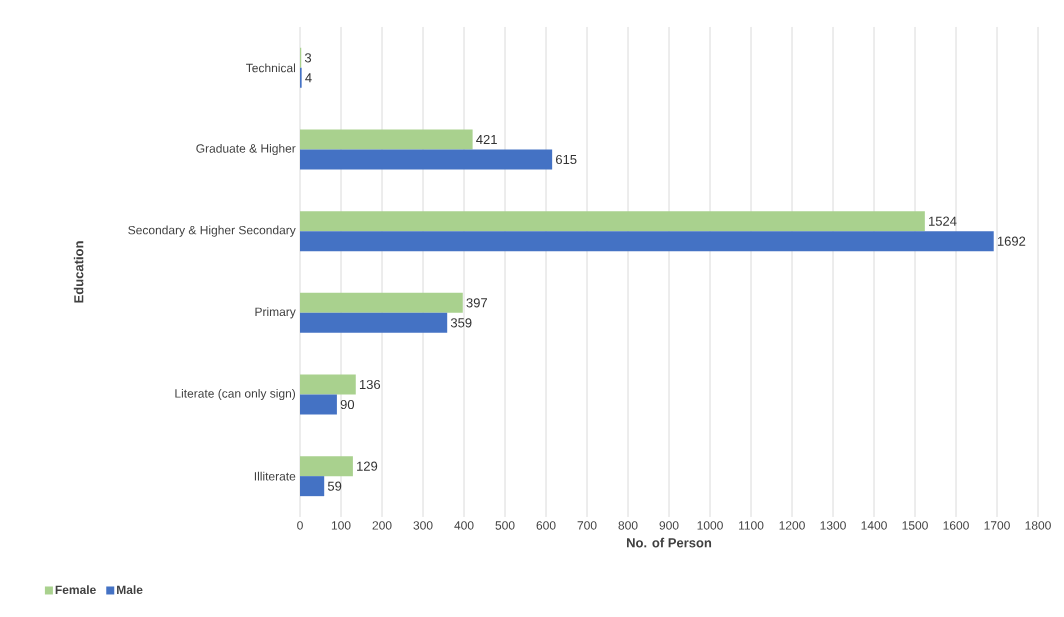  I want to click on x-tick-label: 1400, so click(874, 525).